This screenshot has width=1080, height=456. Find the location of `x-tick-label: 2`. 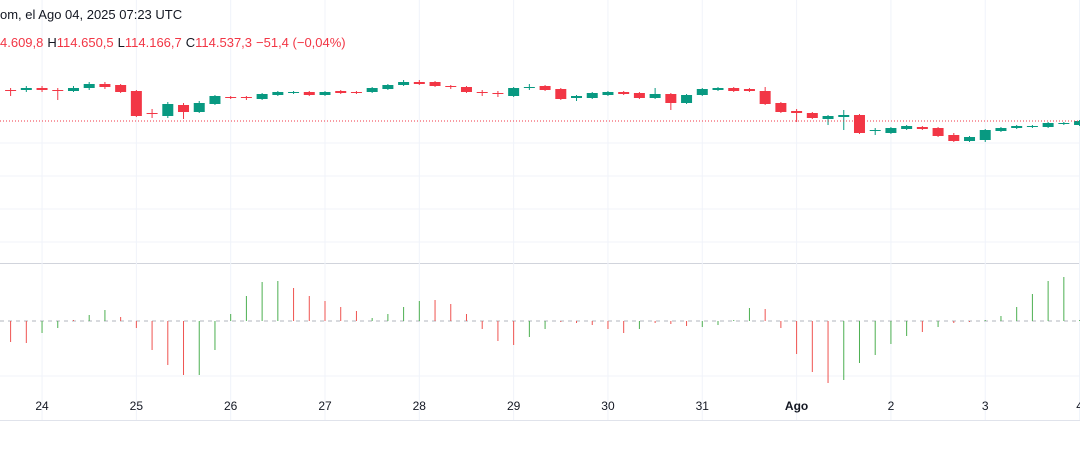

x-tick-label: 2 is located at coordinates (891, 406).